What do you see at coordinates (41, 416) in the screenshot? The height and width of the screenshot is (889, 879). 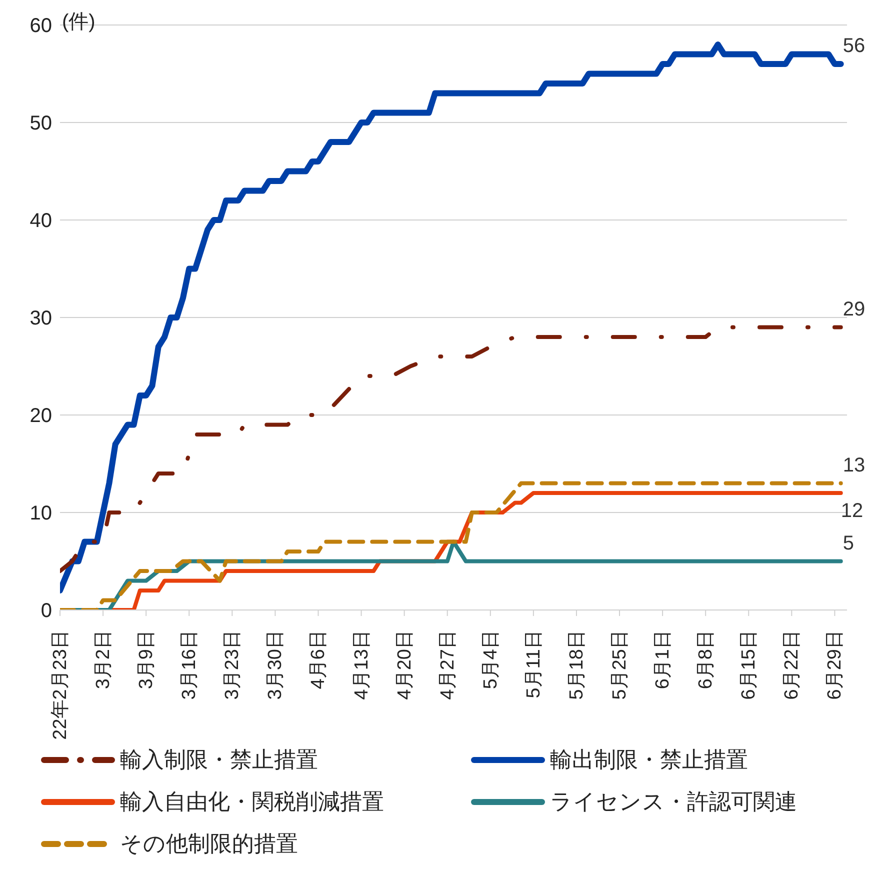 I see `y-tick-label: 20` at bounding box center [41, 416].